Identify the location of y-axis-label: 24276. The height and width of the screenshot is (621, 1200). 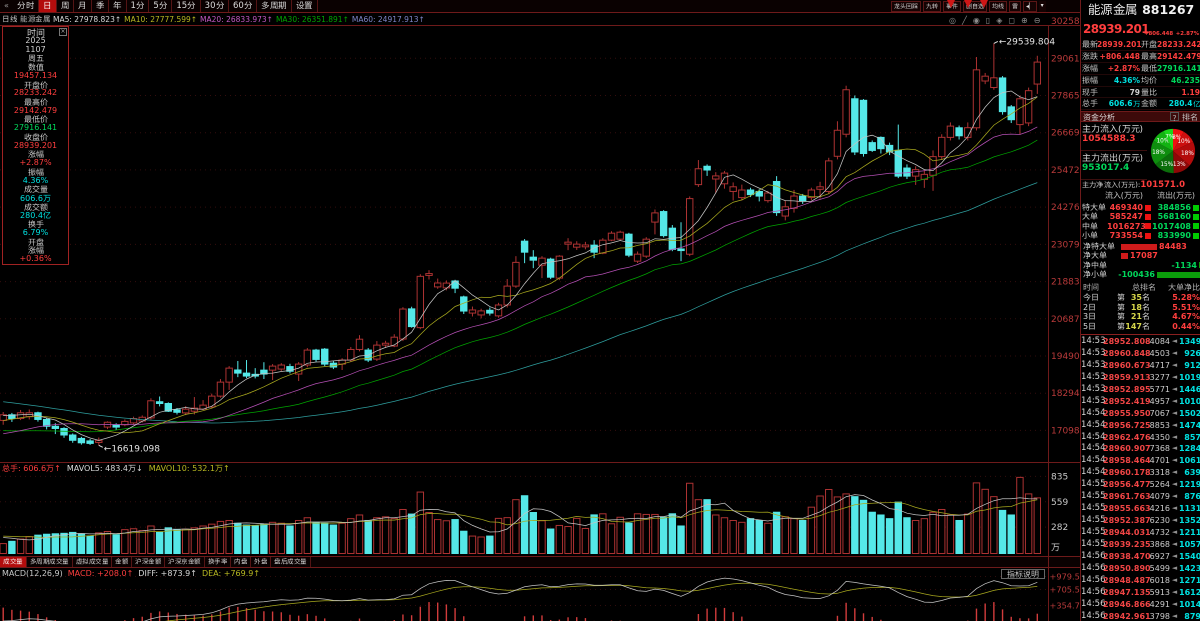
(1065, 208).